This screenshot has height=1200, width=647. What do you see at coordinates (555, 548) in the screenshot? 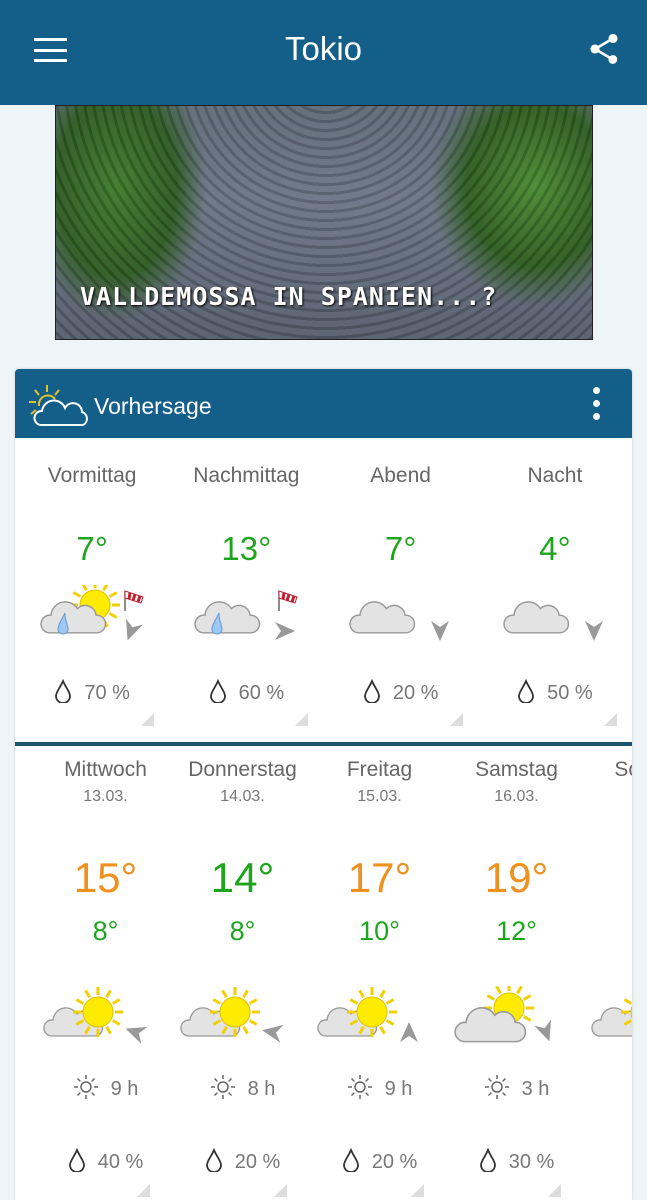
I see `period-temperature: 4°` at bounding box center [555, 548].